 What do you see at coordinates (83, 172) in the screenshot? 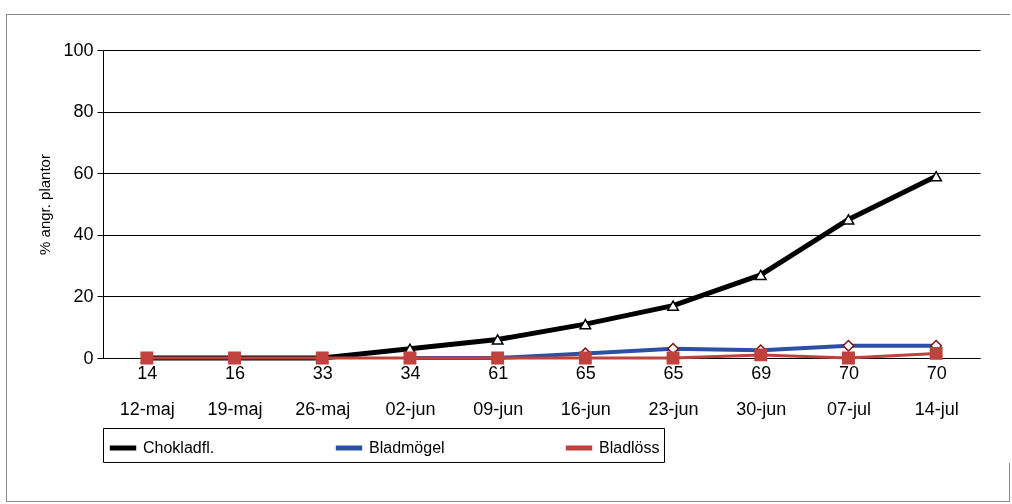
I see `y-tick-label: 60` at bounding box center [83, 172].